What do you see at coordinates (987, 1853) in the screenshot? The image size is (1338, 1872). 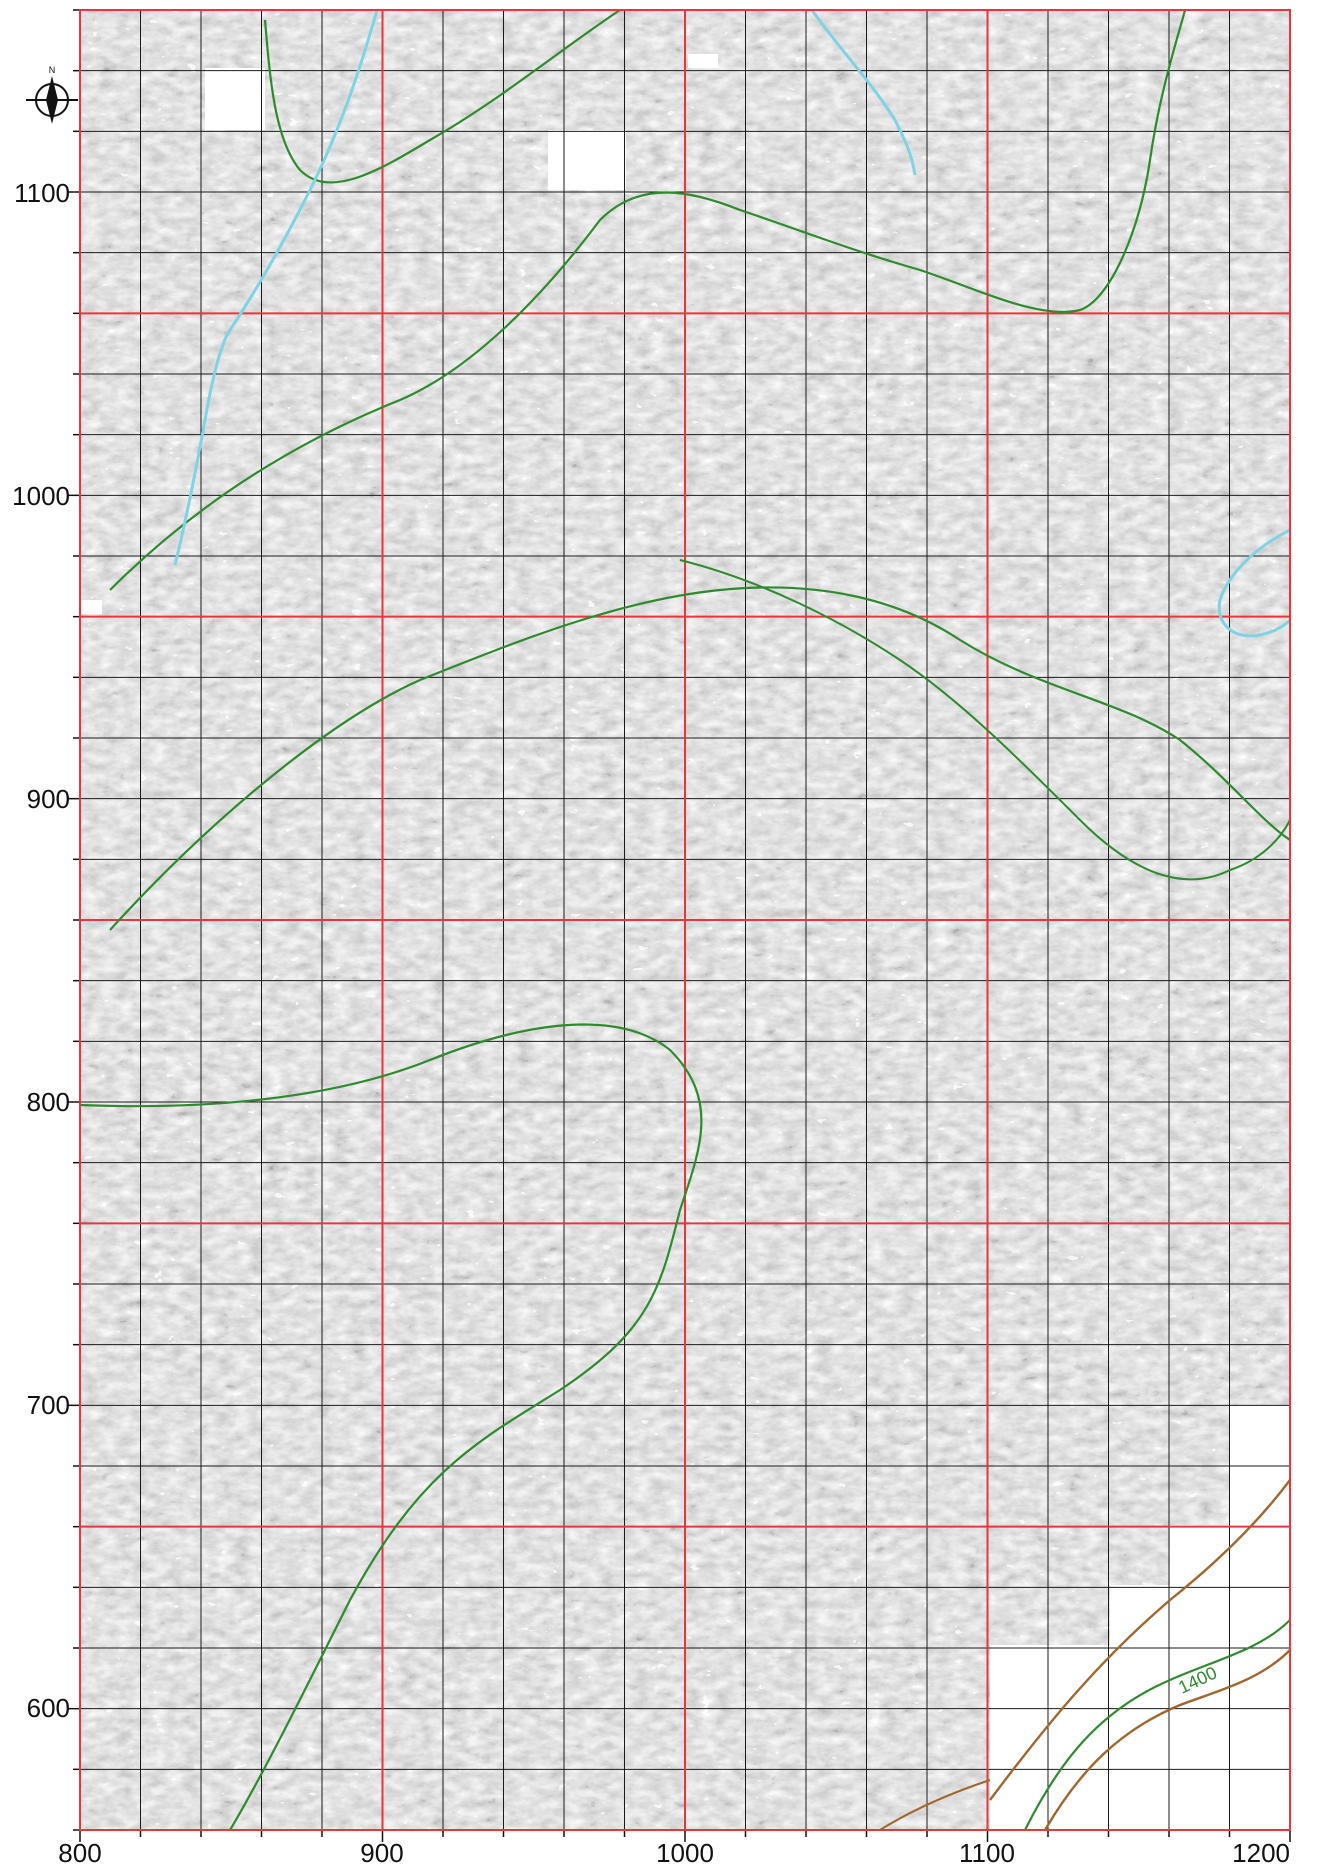 I see `x-tick-label: 1100` at bounding box center [987, 1853].